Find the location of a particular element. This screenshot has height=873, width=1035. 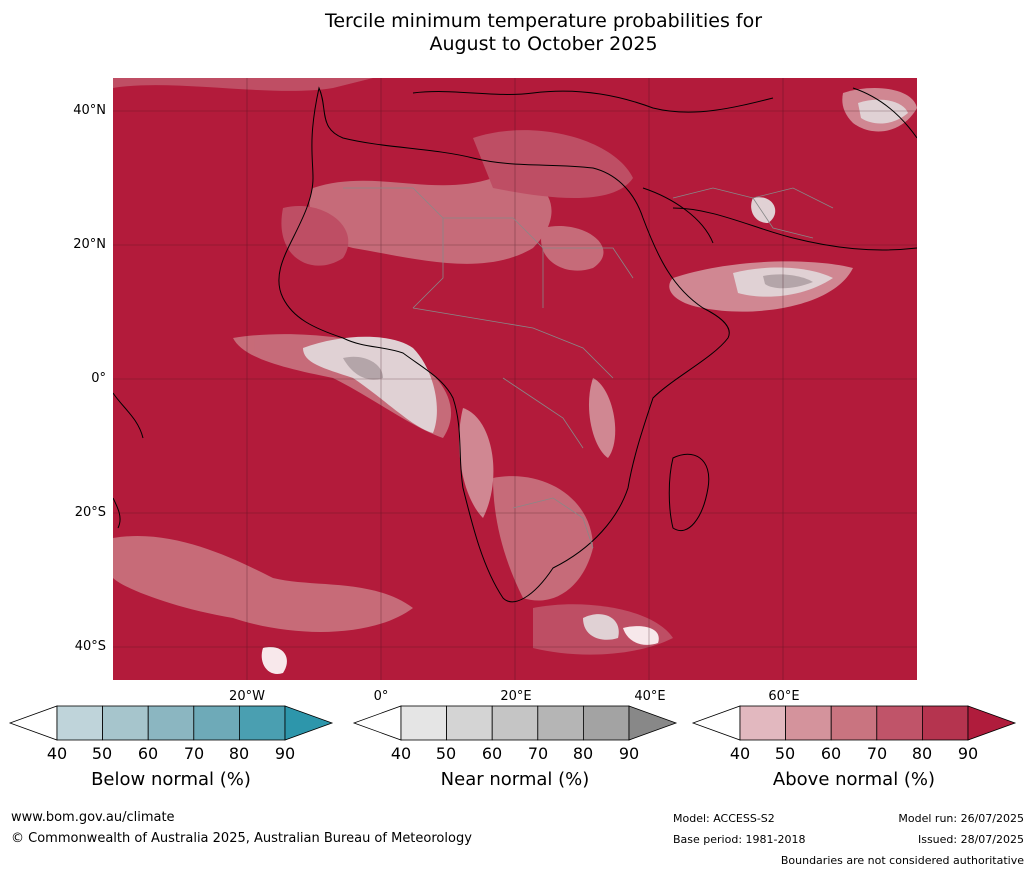

lon-label-0: 0° is located at coordinates (381, 696).